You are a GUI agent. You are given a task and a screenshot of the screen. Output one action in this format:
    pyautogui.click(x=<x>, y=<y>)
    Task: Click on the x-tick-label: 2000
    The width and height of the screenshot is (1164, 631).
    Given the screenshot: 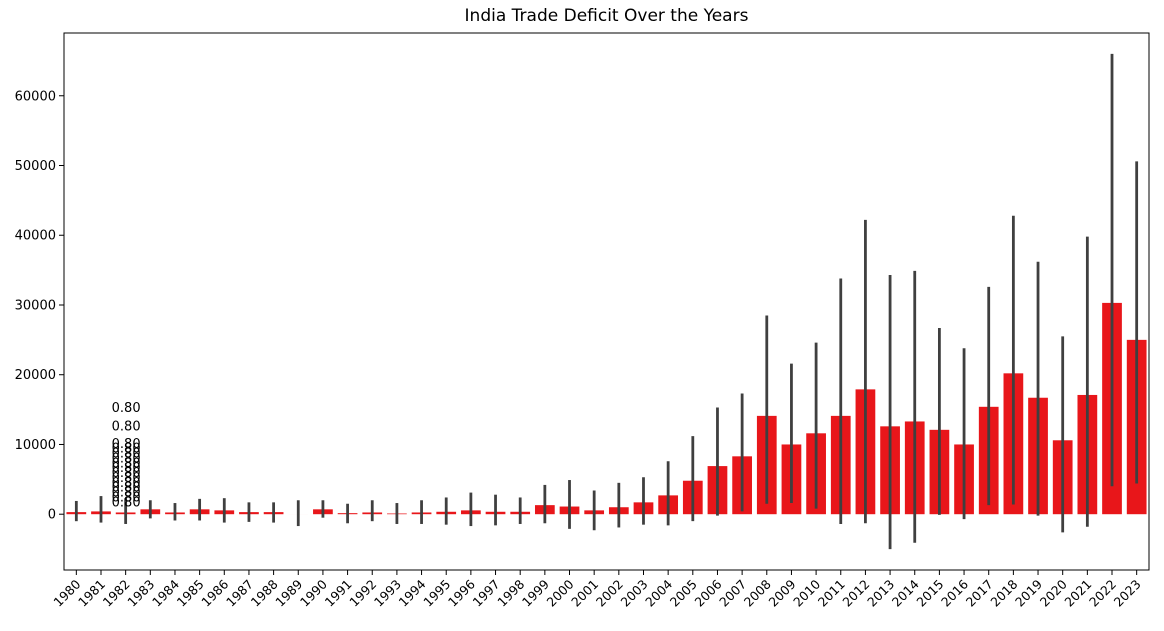 What is the action you would take?
    pyautogui.click(x=560, y=592)
    